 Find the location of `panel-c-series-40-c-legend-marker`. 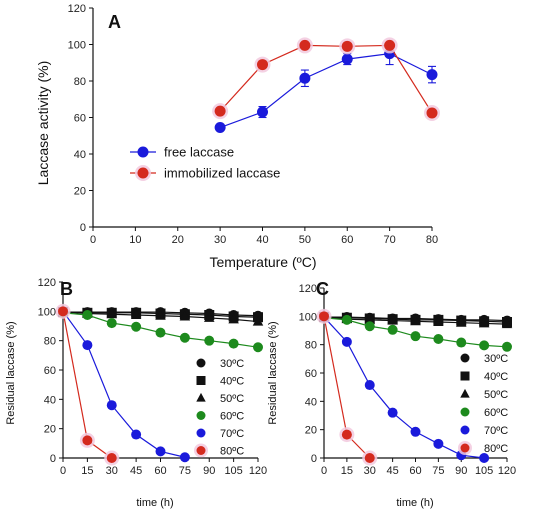

panel-c-series-40-c-legend-marker is located at coordinates (465, 376).